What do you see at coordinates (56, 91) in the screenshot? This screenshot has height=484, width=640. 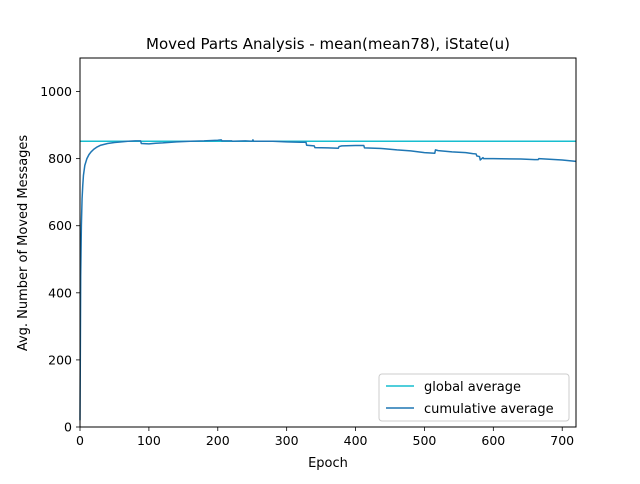 I see `y-tick-label: 1000` at bounding box center [56, 91].